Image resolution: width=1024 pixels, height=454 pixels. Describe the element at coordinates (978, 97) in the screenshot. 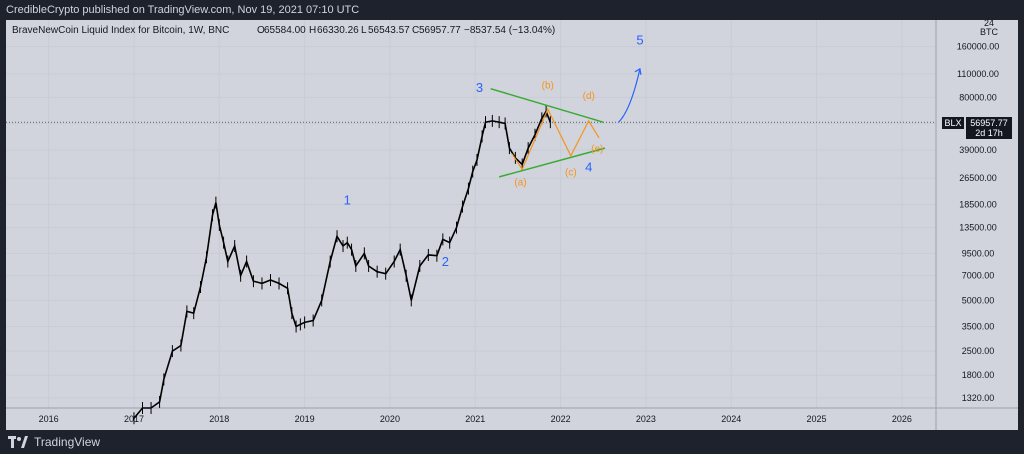

I see `y-tick-label: 80000.00` at that location.